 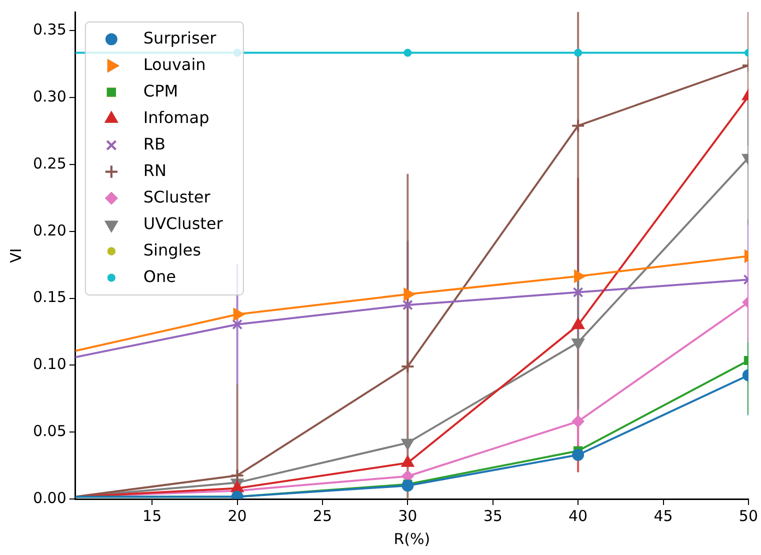 What do you see at coordinates (748, 515) in the screenshot?
I see `x-tick-label: 50` at bounding box center [748, 515].